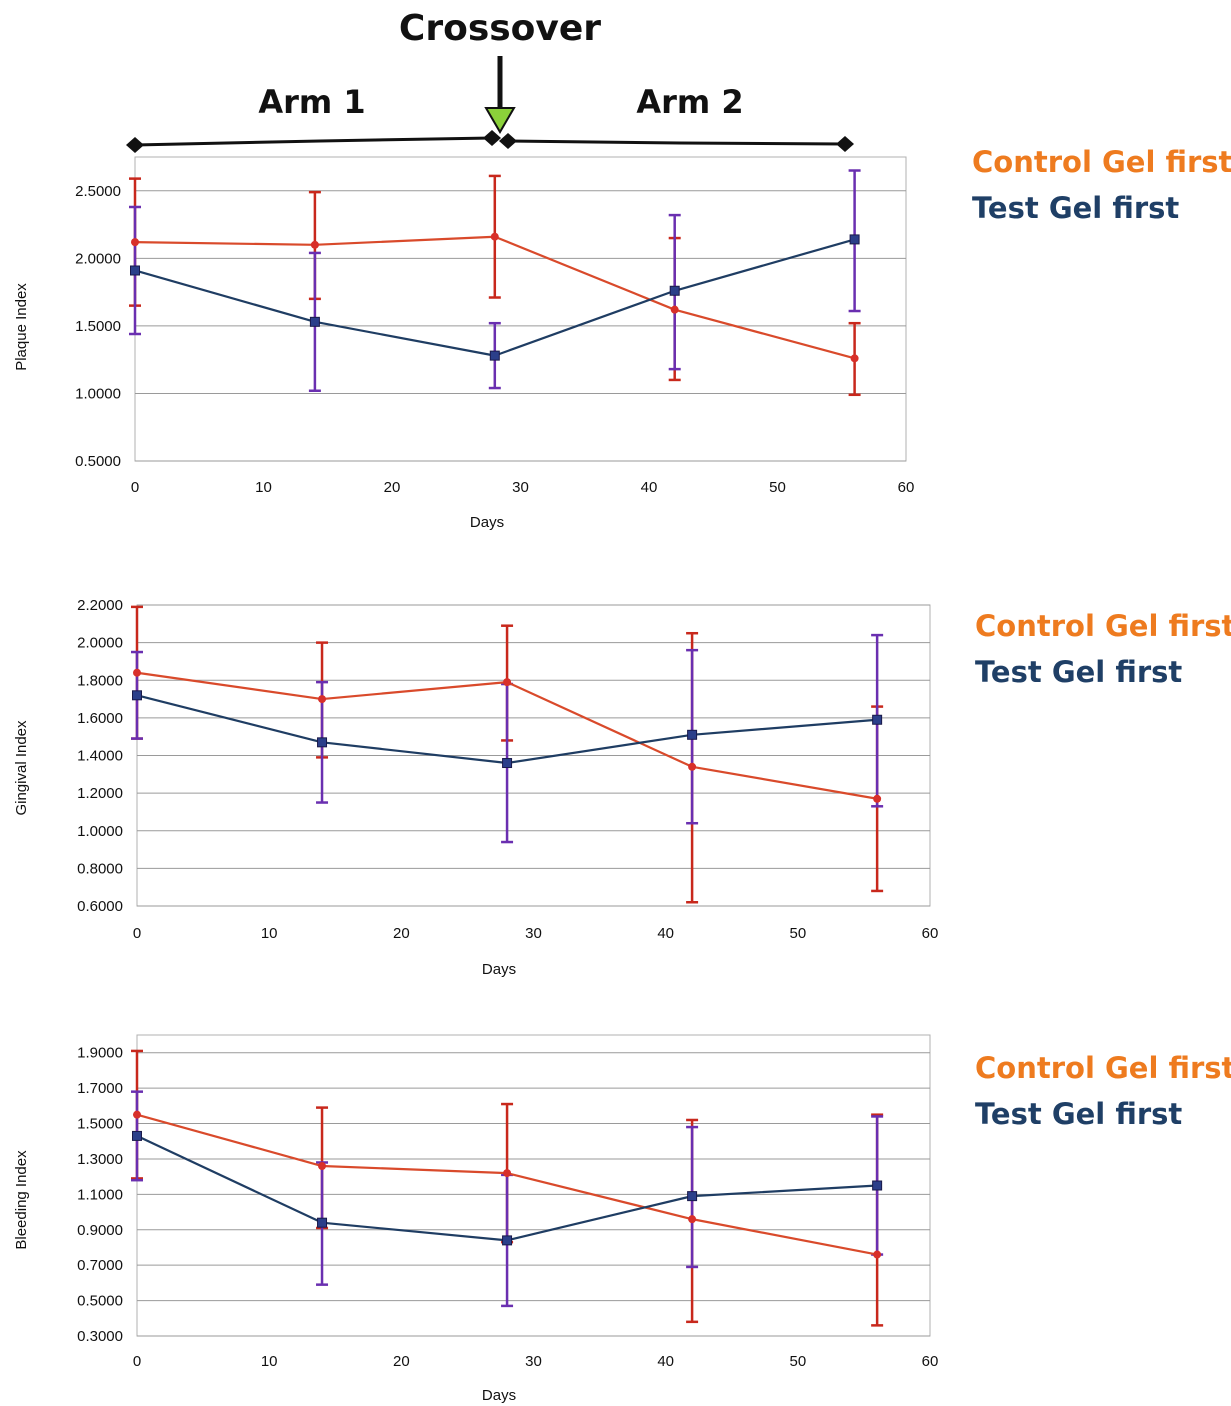 The height and width of the screenshot is (1406, 1231). I want to click on y-tick-label-1: 1.0000, so click(98, 393).